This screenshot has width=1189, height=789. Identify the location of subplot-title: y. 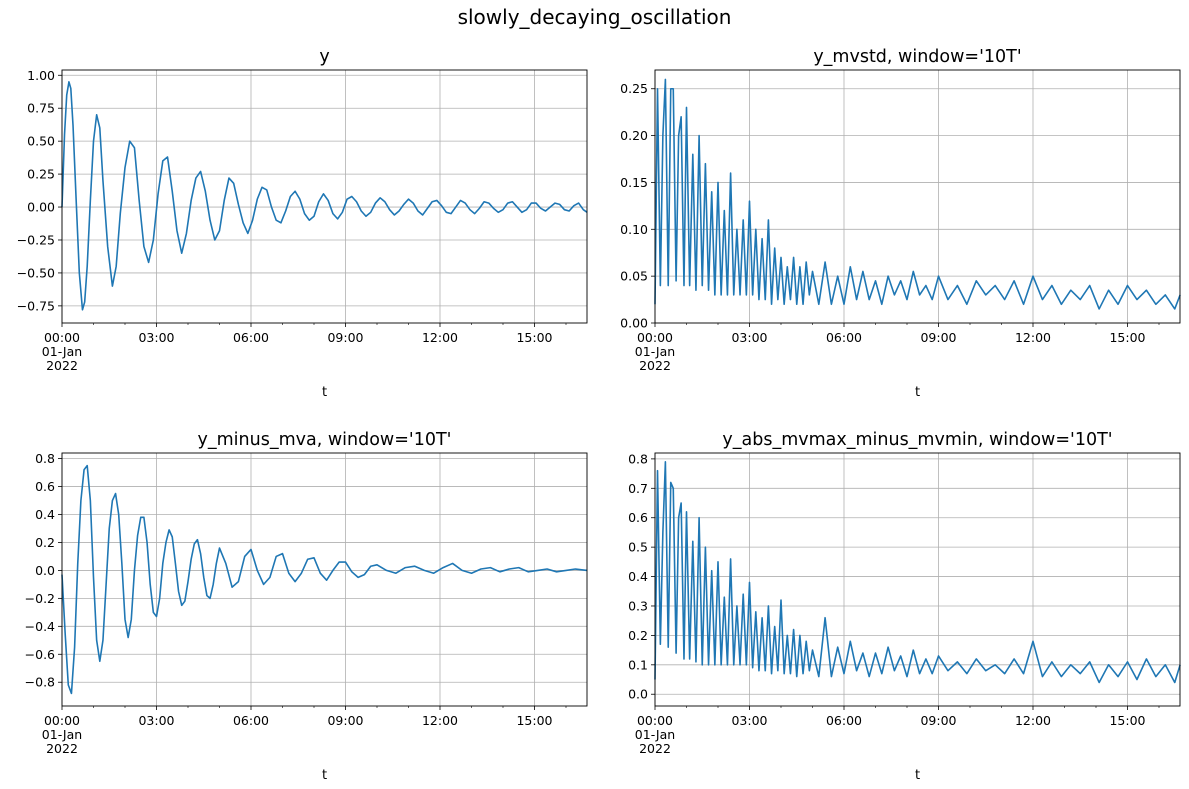
(324, 57).